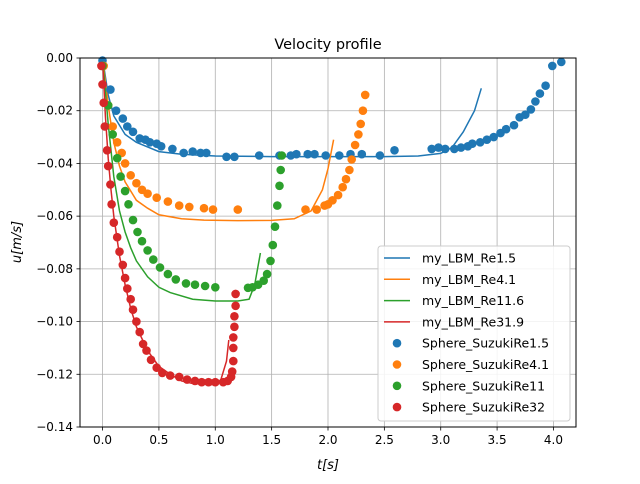  Describe the element at coordinates (54, 322) in the screenshot. I see `y-tick-label: −0.10` at that location.